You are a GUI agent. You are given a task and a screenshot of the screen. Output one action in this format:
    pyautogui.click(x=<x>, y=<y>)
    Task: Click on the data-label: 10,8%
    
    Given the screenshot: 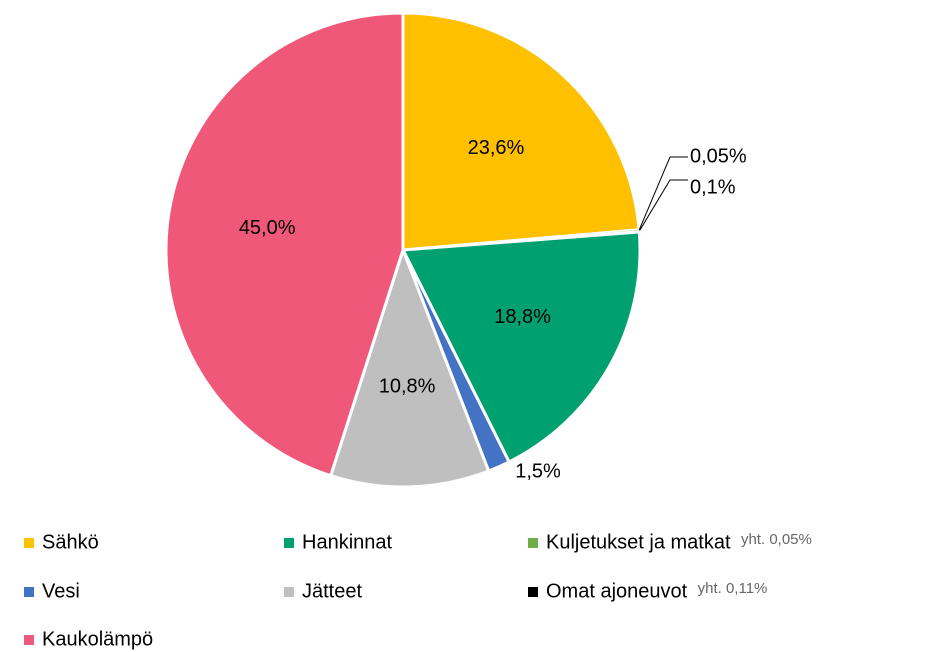 What is the action you would take?
    pyautogui.click(x=407, y=387)
    